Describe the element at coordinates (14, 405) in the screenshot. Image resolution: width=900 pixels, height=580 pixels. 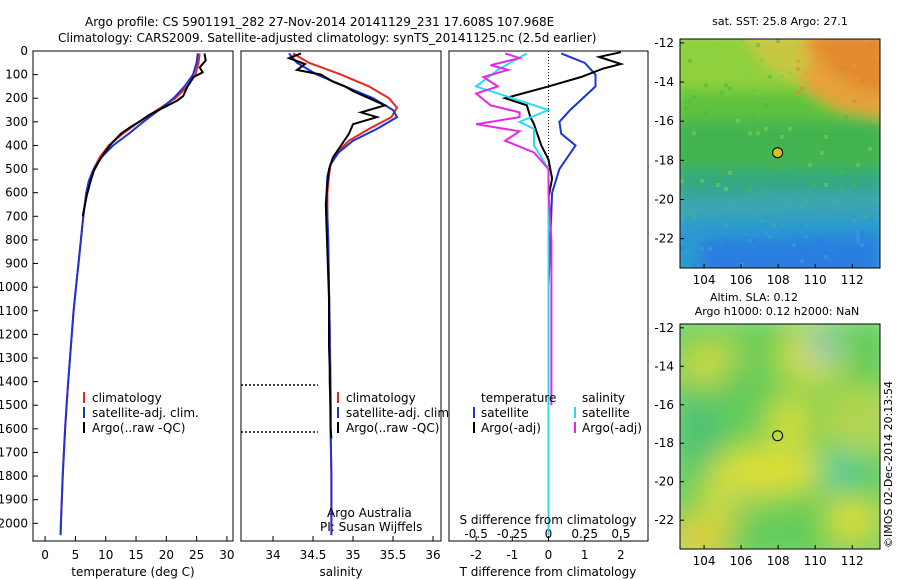
I see `y-tick-label: 1500` at that location.